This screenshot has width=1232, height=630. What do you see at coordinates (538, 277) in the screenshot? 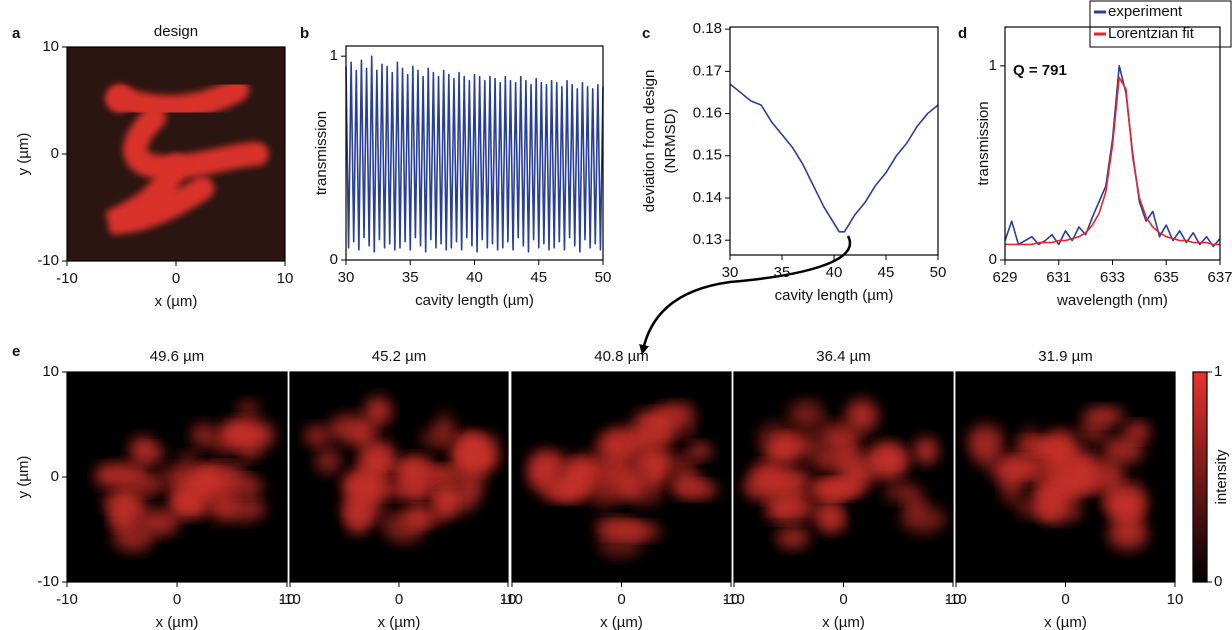
I see `x-tick-label: 45` at bounding box center [538, 277].